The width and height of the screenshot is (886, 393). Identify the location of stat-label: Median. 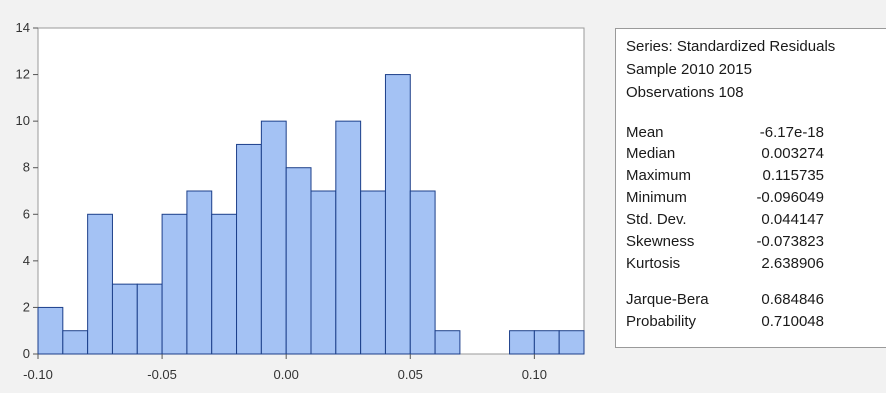
(651, 153).